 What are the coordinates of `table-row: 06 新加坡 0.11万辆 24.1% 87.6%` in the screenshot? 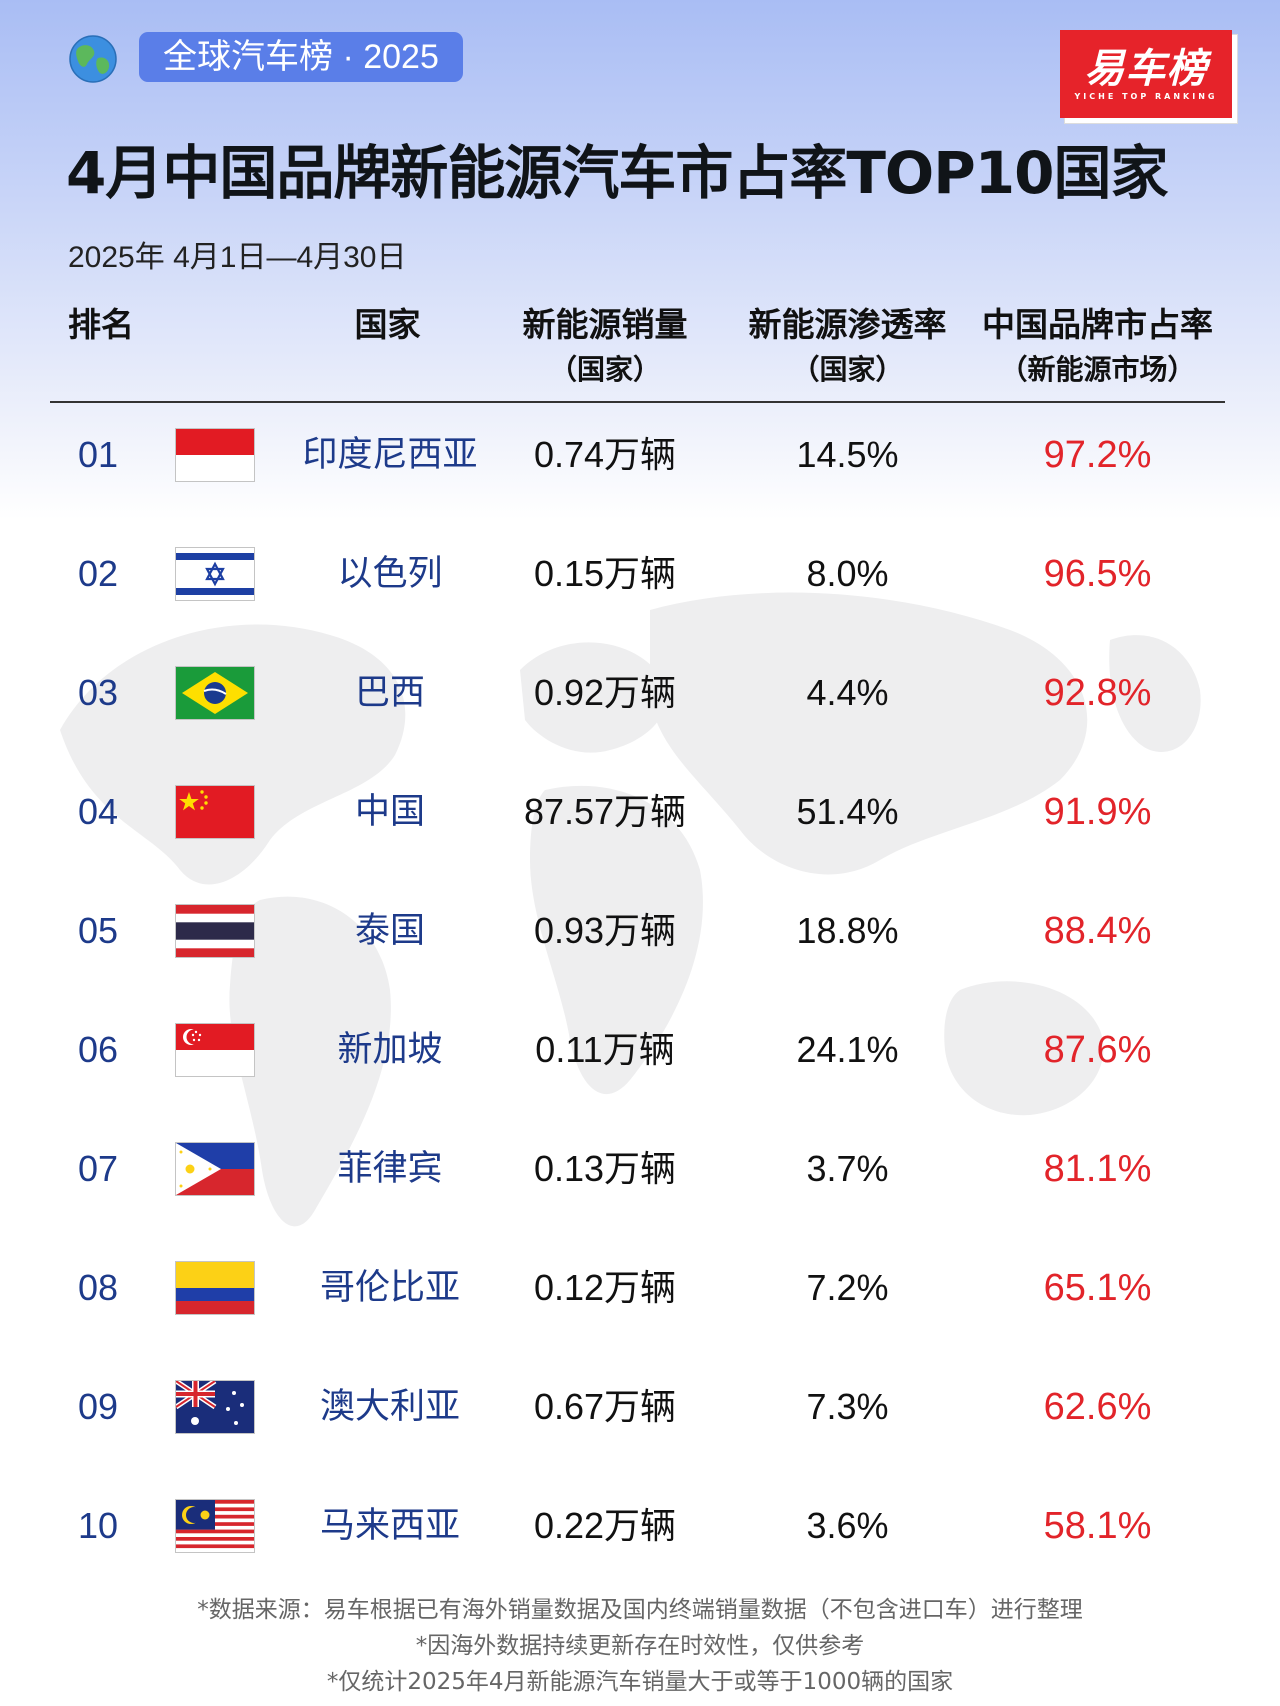 It's located at (640, 1050).